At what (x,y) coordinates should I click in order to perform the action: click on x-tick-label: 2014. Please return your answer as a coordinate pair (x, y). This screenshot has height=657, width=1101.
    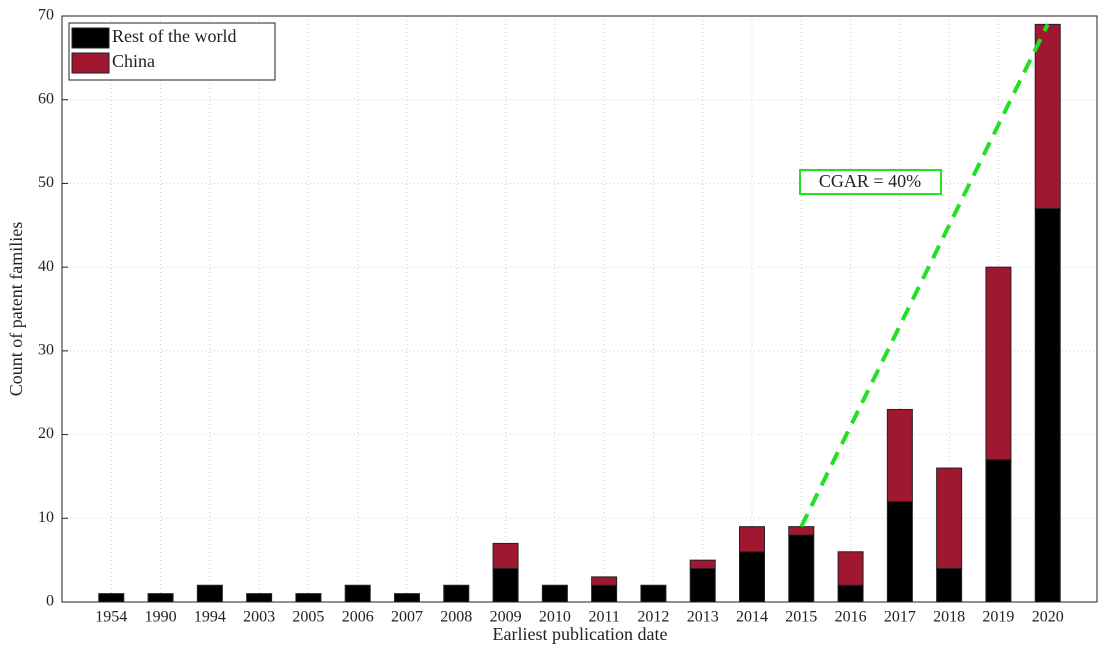
    Looking at the image, I should click on (752, 617).